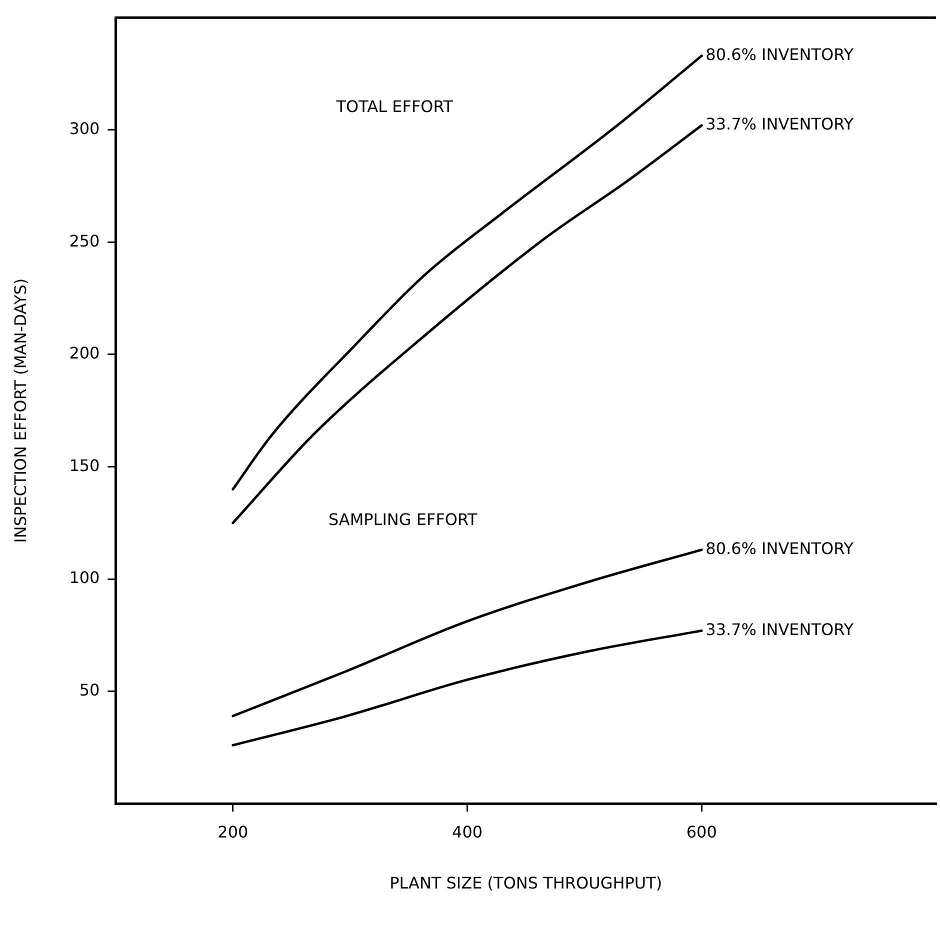  I want to click on y-tick-label: 250, so click(84, 240).